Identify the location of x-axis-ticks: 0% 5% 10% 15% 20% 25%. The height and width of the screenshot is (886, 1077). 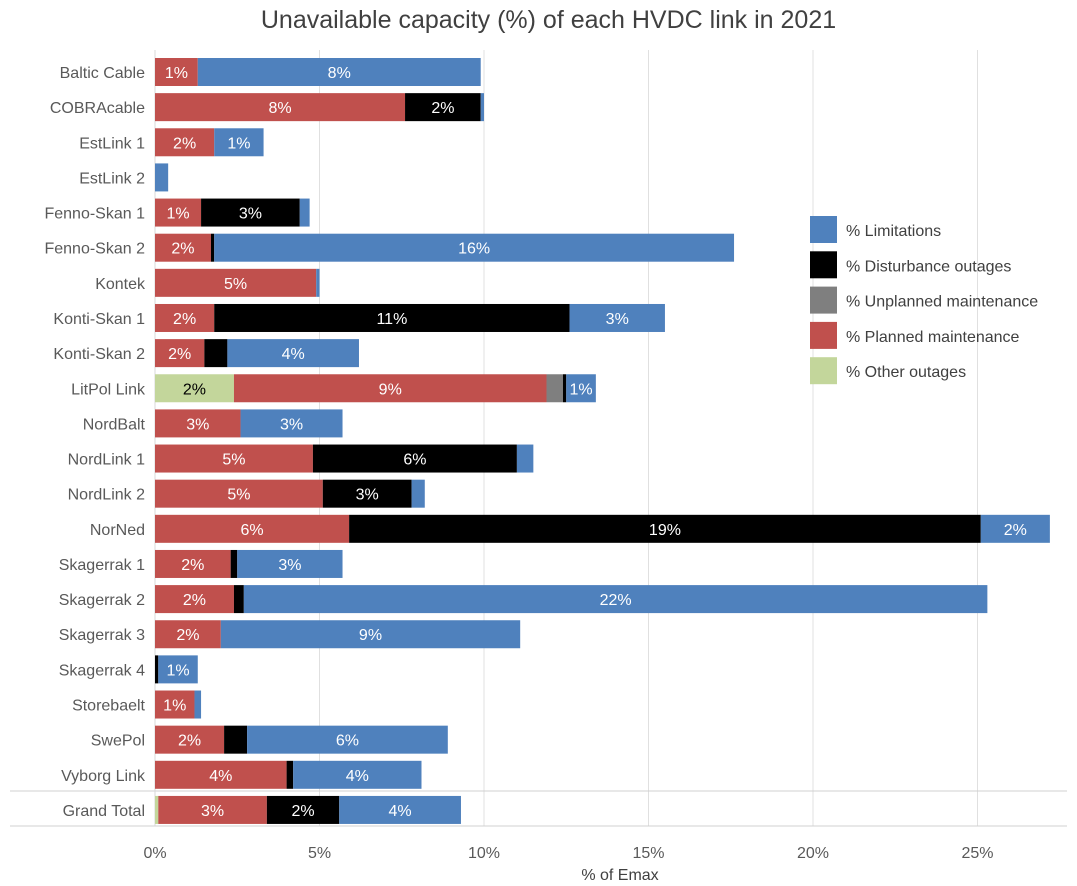
(568, 853).